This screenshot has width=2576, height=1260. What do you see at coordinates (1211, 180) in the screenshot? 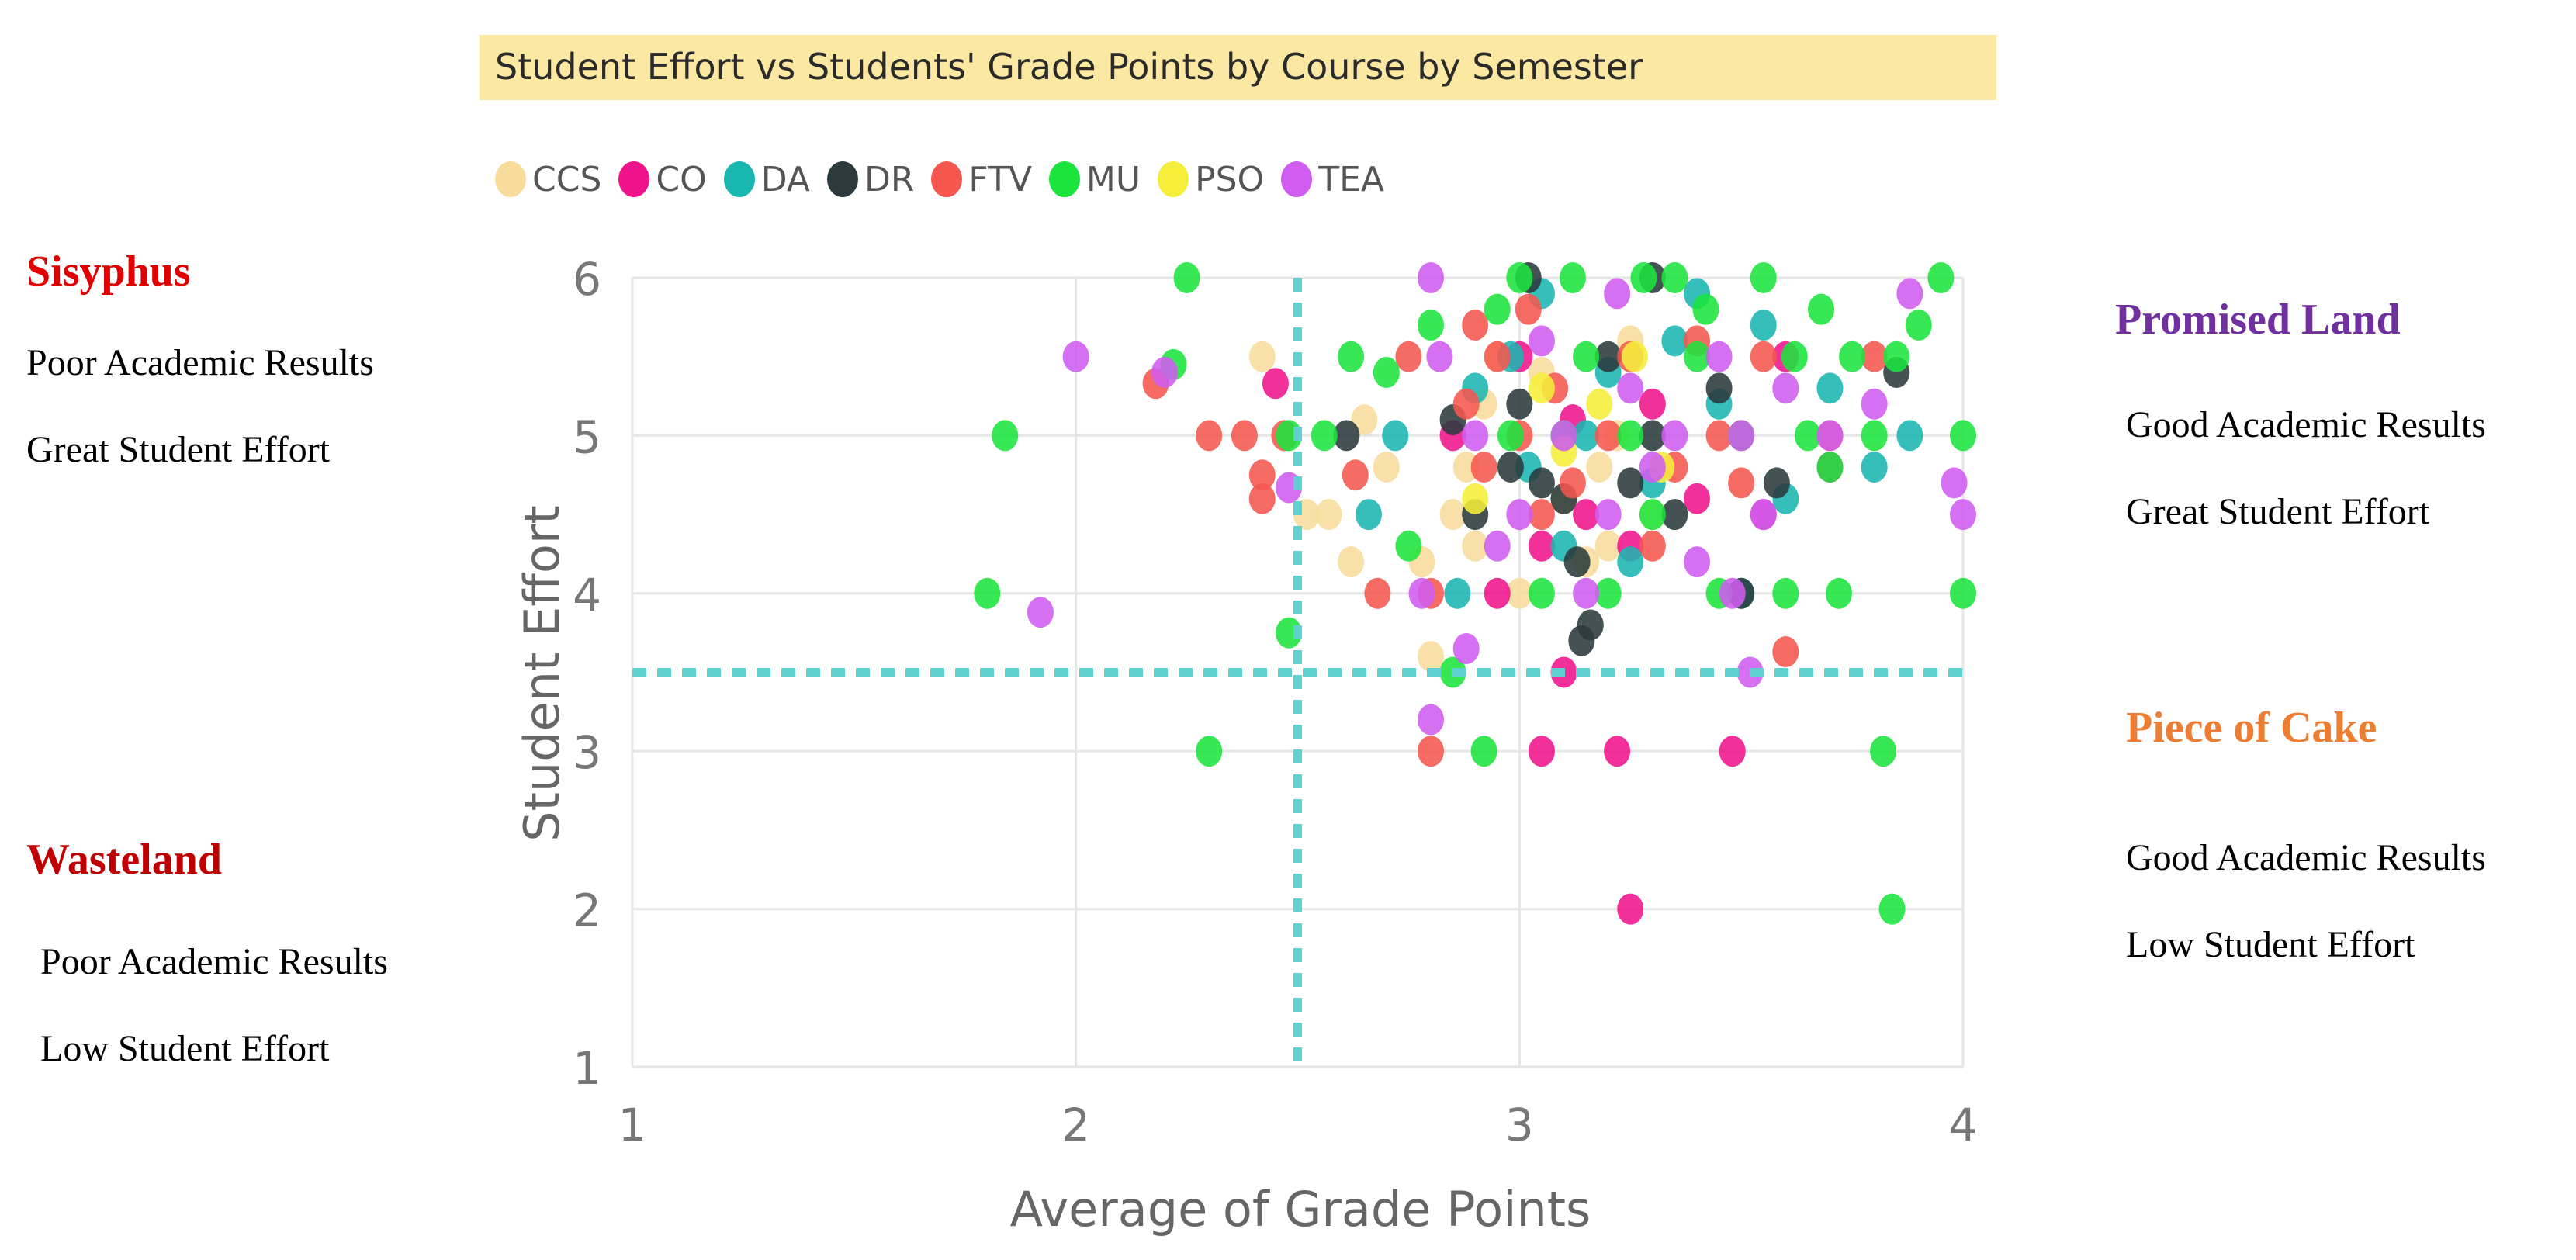
I see `legend-item-pso: PSO` at bounding box center [1211, 180].